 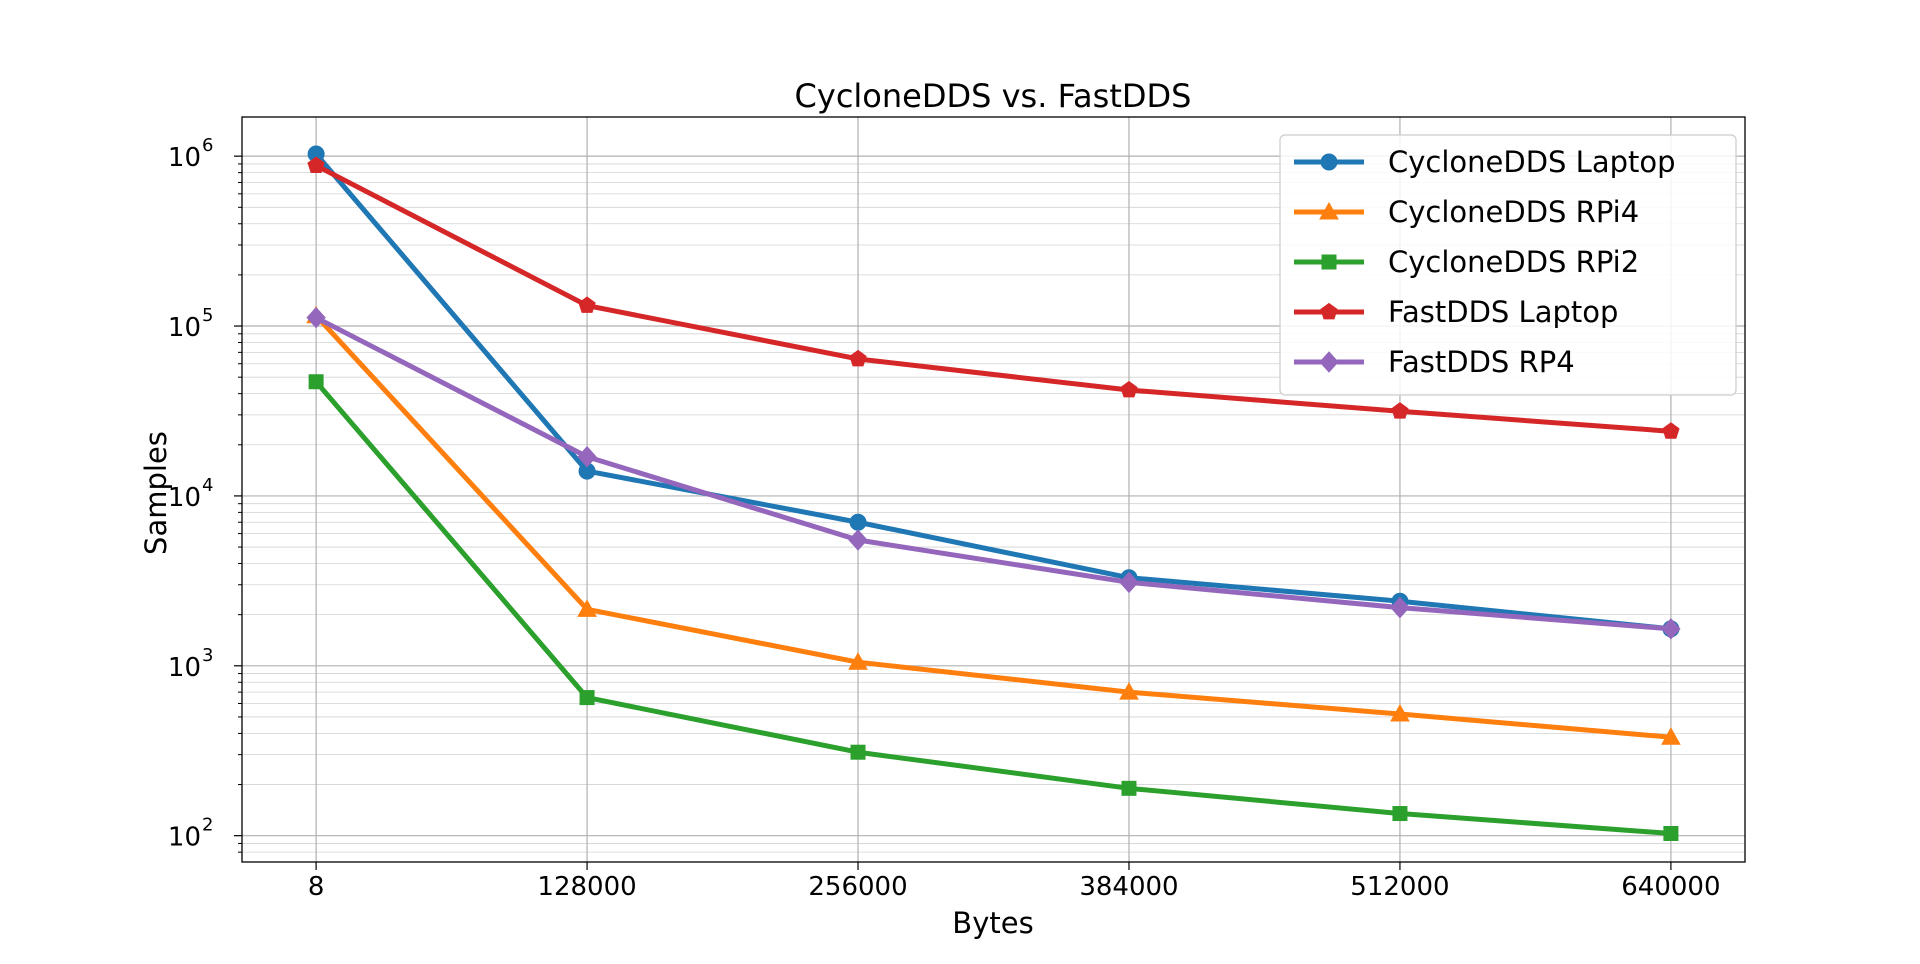 I want to click on legend-item: CycloneDDS RPi2, so click(x=1466, y=262).